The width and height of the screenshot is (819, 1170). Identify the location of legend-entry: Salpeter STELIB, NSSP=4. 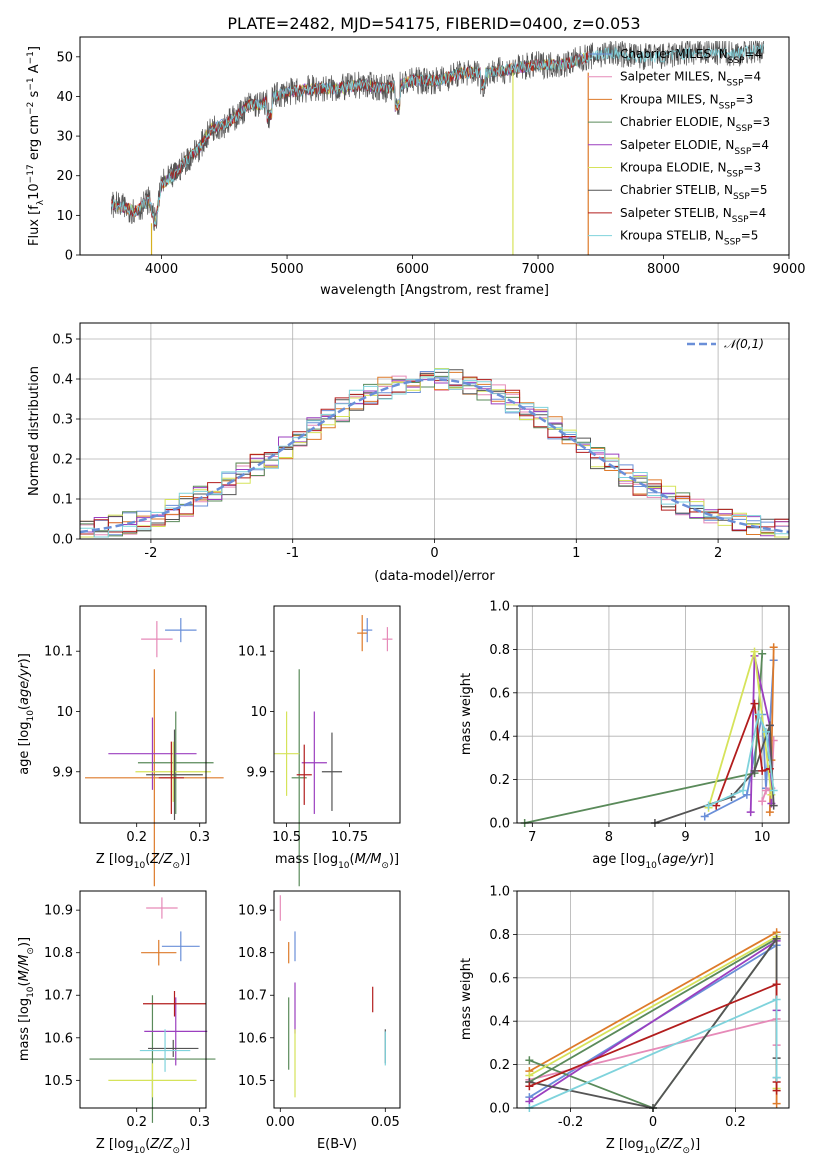
(693, 215).